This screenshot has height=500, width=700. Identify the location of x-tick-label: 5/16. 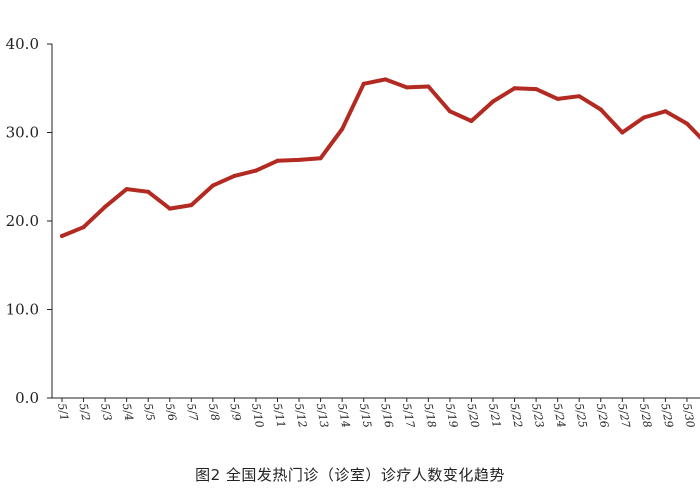
(386, 415).